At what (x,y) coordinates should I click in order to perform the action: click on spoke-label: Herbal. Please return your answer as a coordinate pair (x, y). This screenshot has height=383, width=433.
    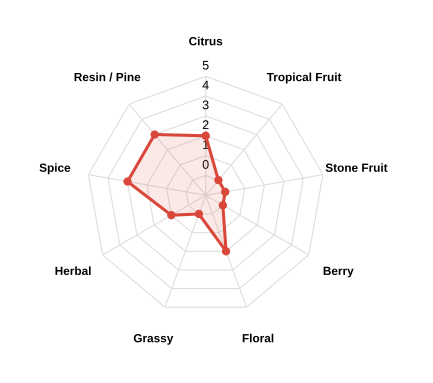
    Looking at the image, I should click on (73, 271).